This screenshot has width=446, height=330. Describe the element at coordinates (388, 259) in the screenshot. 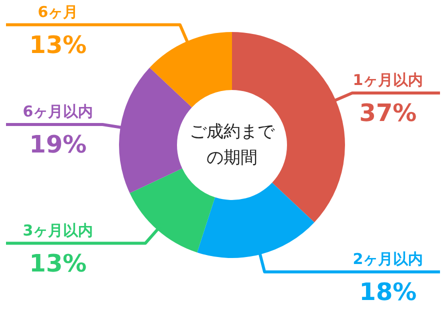

I see `slice-label: 2ヶ月以内` at that location.